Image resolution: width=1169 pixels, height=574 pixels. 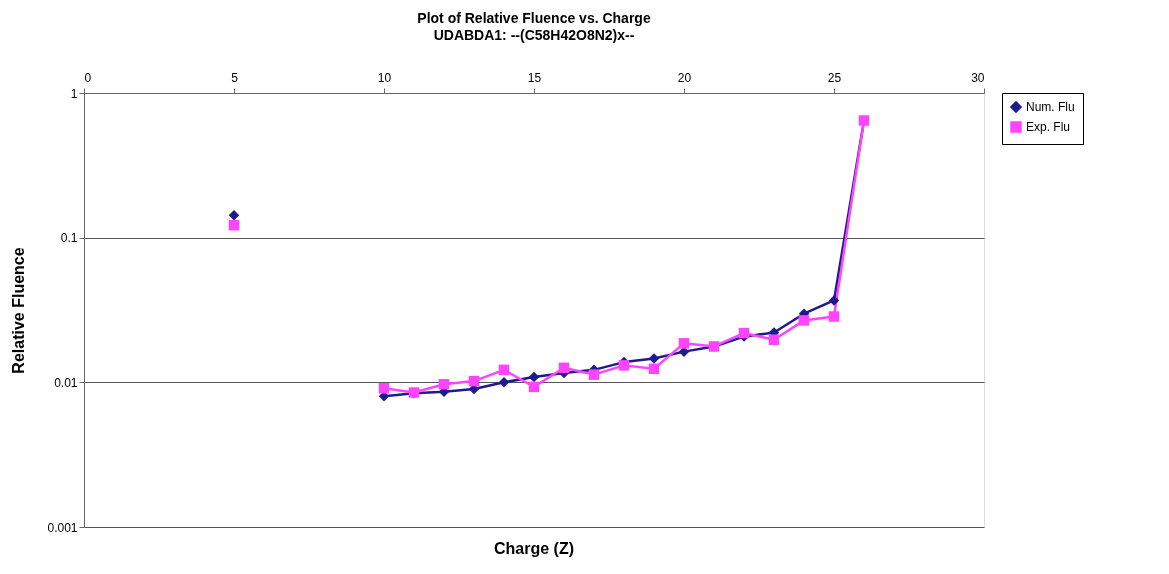 What do you see at coordinates (834, 77) in the screenshot?
I see `x-tick-label: 25` at bounding box center [834, 77].